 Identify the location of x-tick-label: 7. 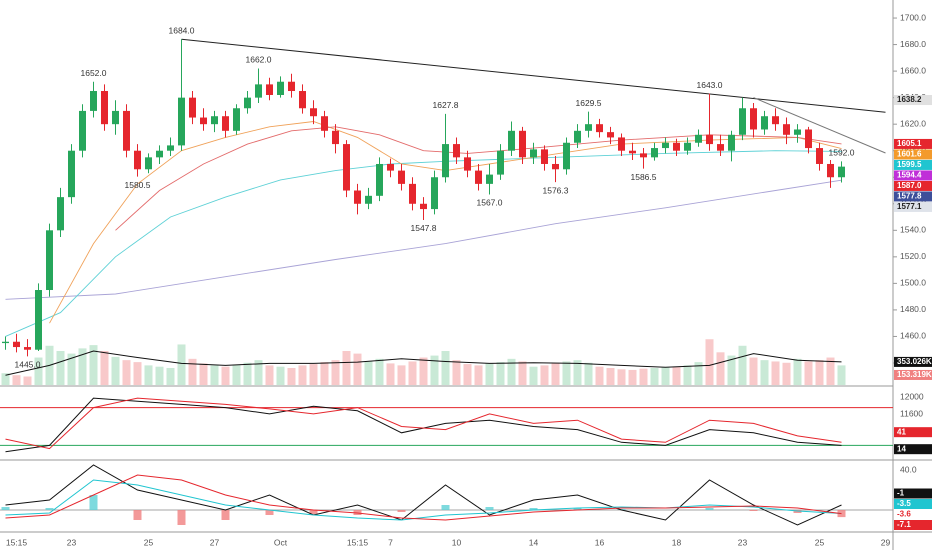
(390, 542).